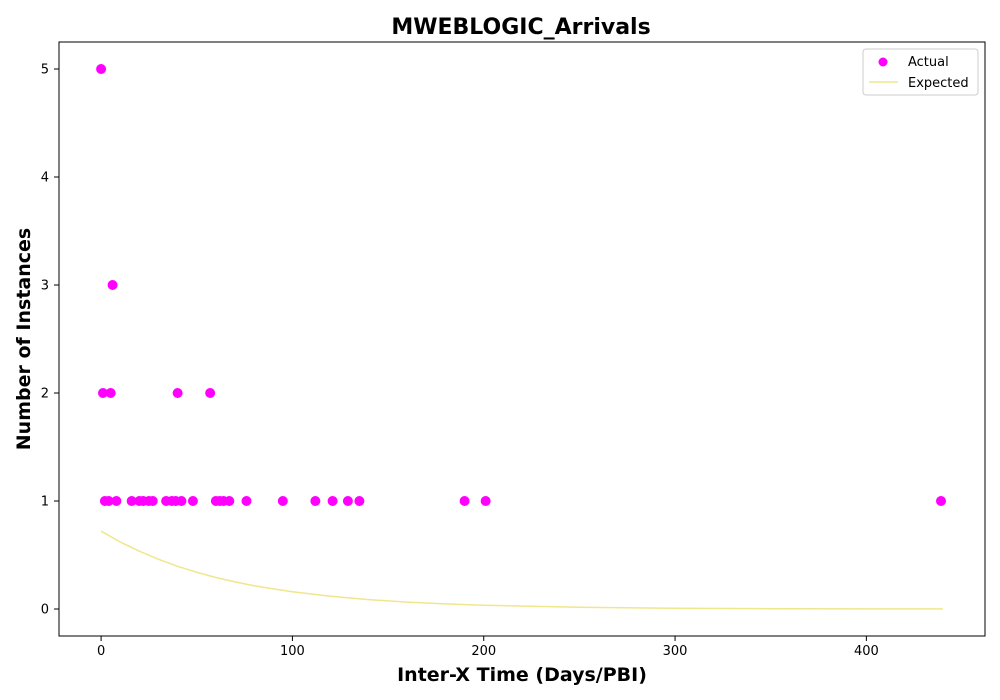  What do you see at coordinates (483, 651) in the screenshot?
I see `x-tick-label: 200` at bounding box center [483, 651].